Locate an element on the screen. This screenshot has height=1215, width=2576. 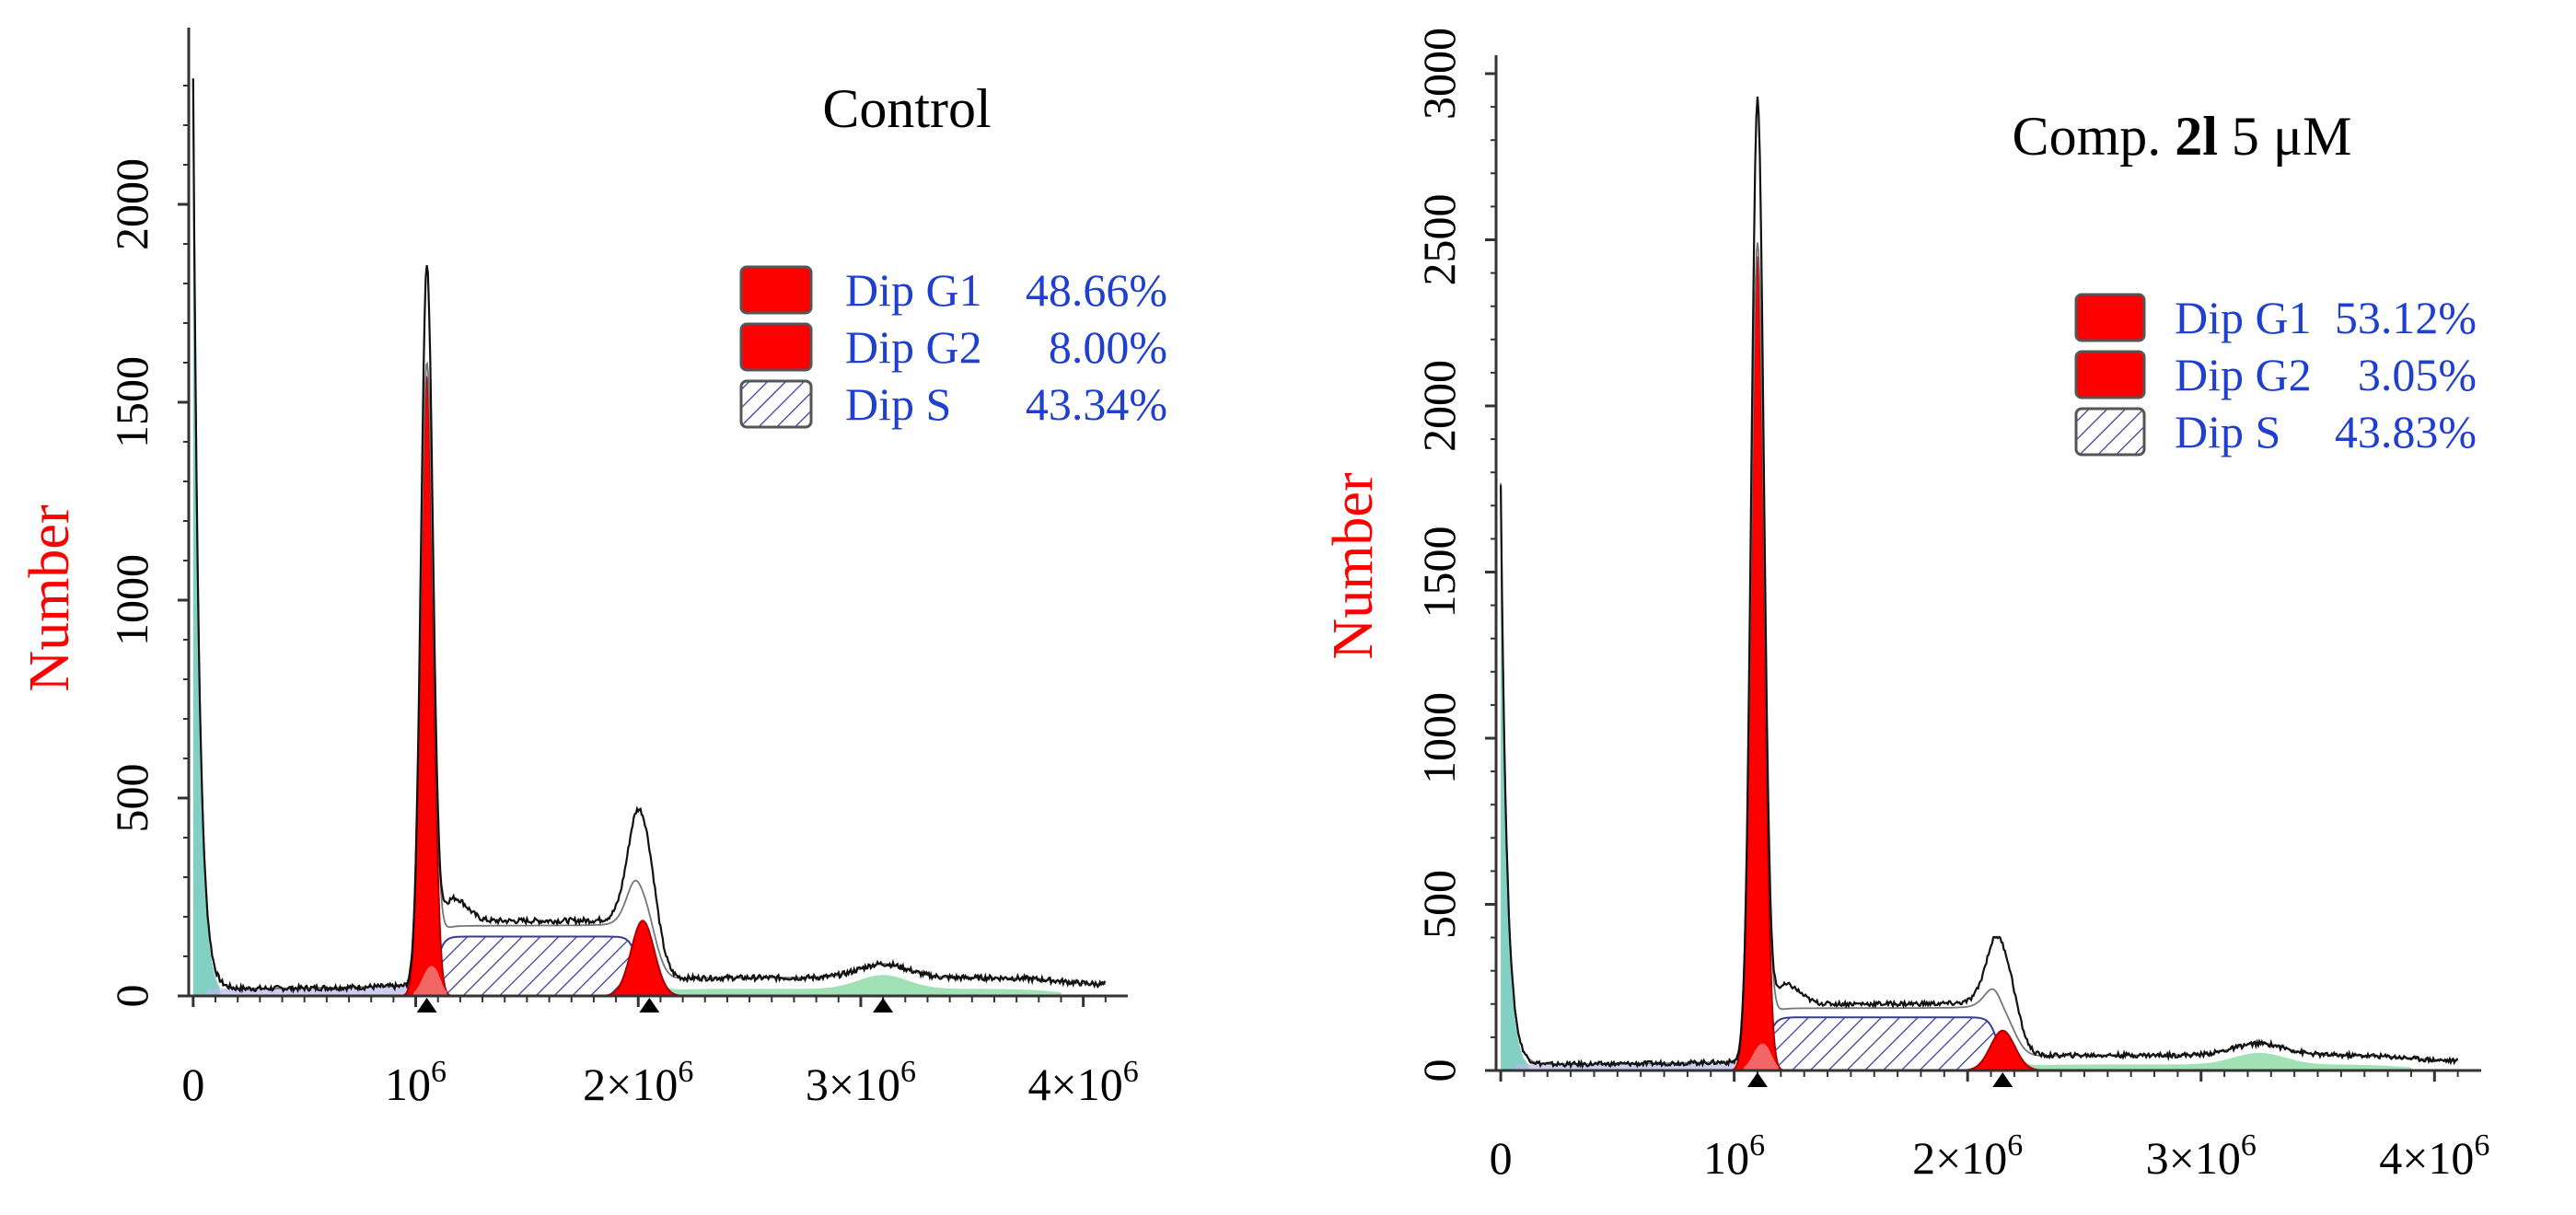
control-markers is located at coordinates (655, 1005).